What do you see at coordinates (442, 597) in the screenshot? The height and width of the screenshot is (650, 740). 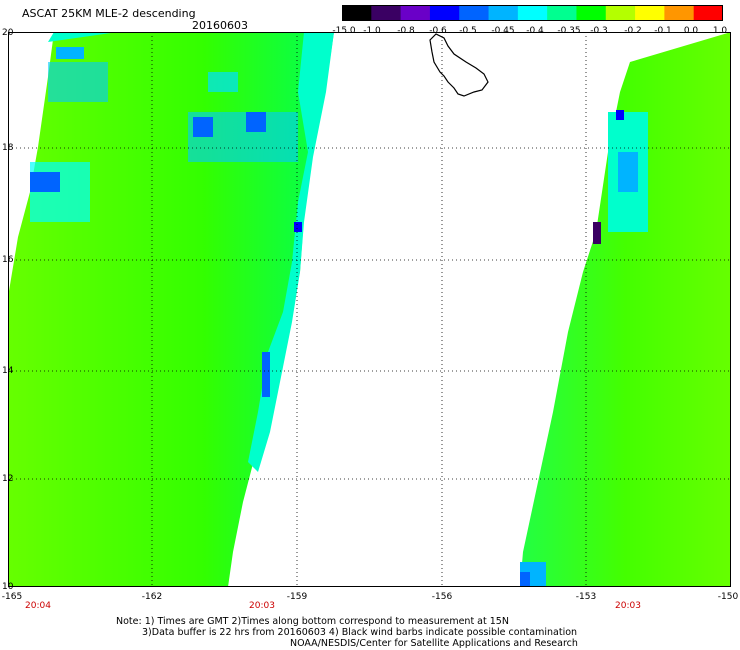 I see `lon-label: -156` at bounding box center [442, 597].